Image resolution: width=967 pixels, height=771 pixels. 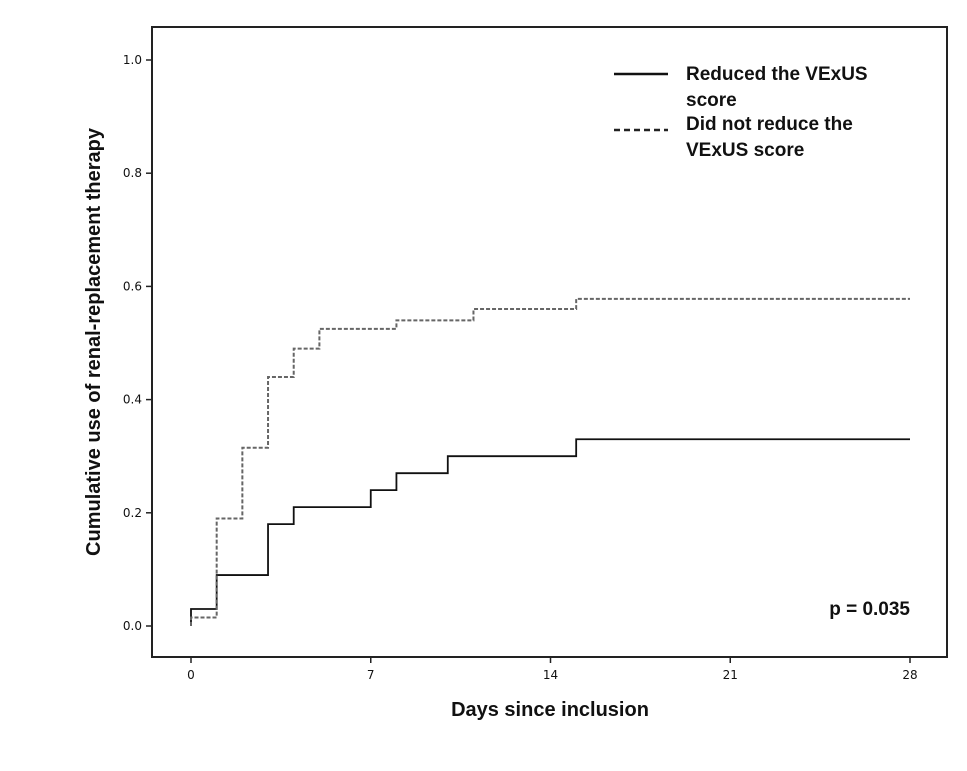 What do you see at coordinates (730, 675) in the screenshot?
I see `x-tick-label: 21` at bounding box center [730, 675].